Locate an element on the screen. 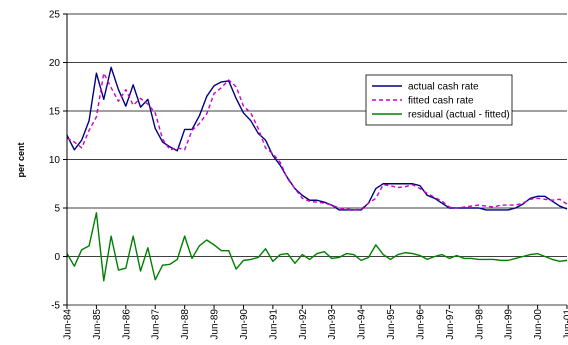  y-tick-label: 25 is located at coordinates (55, 15).